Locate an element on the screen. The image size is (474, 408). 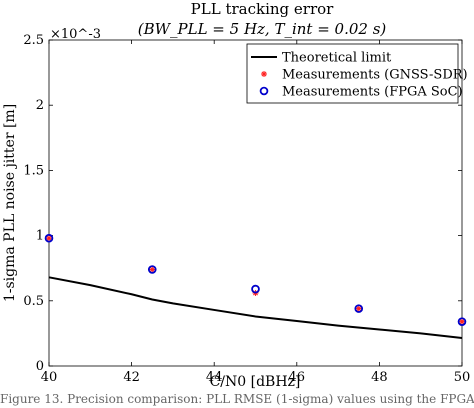
y-tick-label: 1.5 is located at coordinates (33, 170).